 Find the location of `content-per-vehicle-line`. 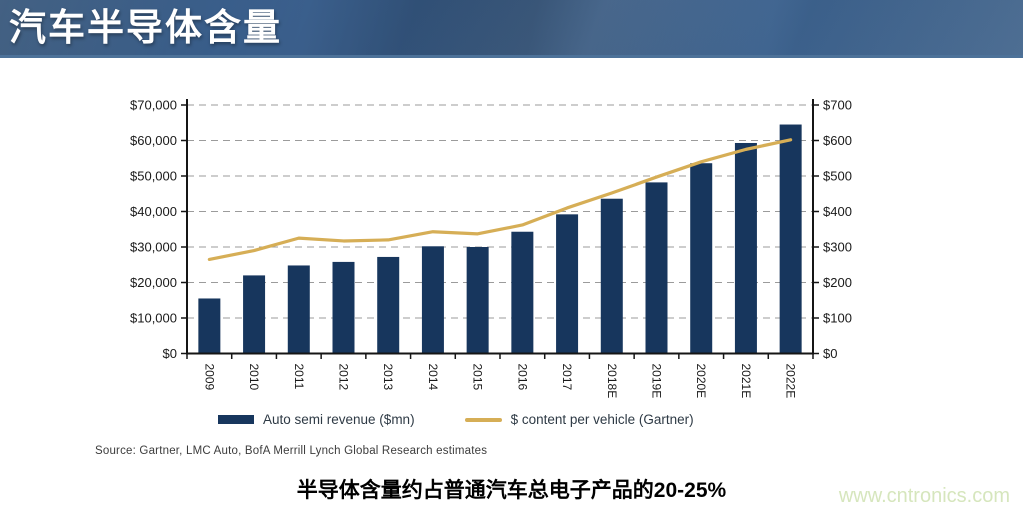

content-per-vehicle-line is located at coordinates (500, 200).